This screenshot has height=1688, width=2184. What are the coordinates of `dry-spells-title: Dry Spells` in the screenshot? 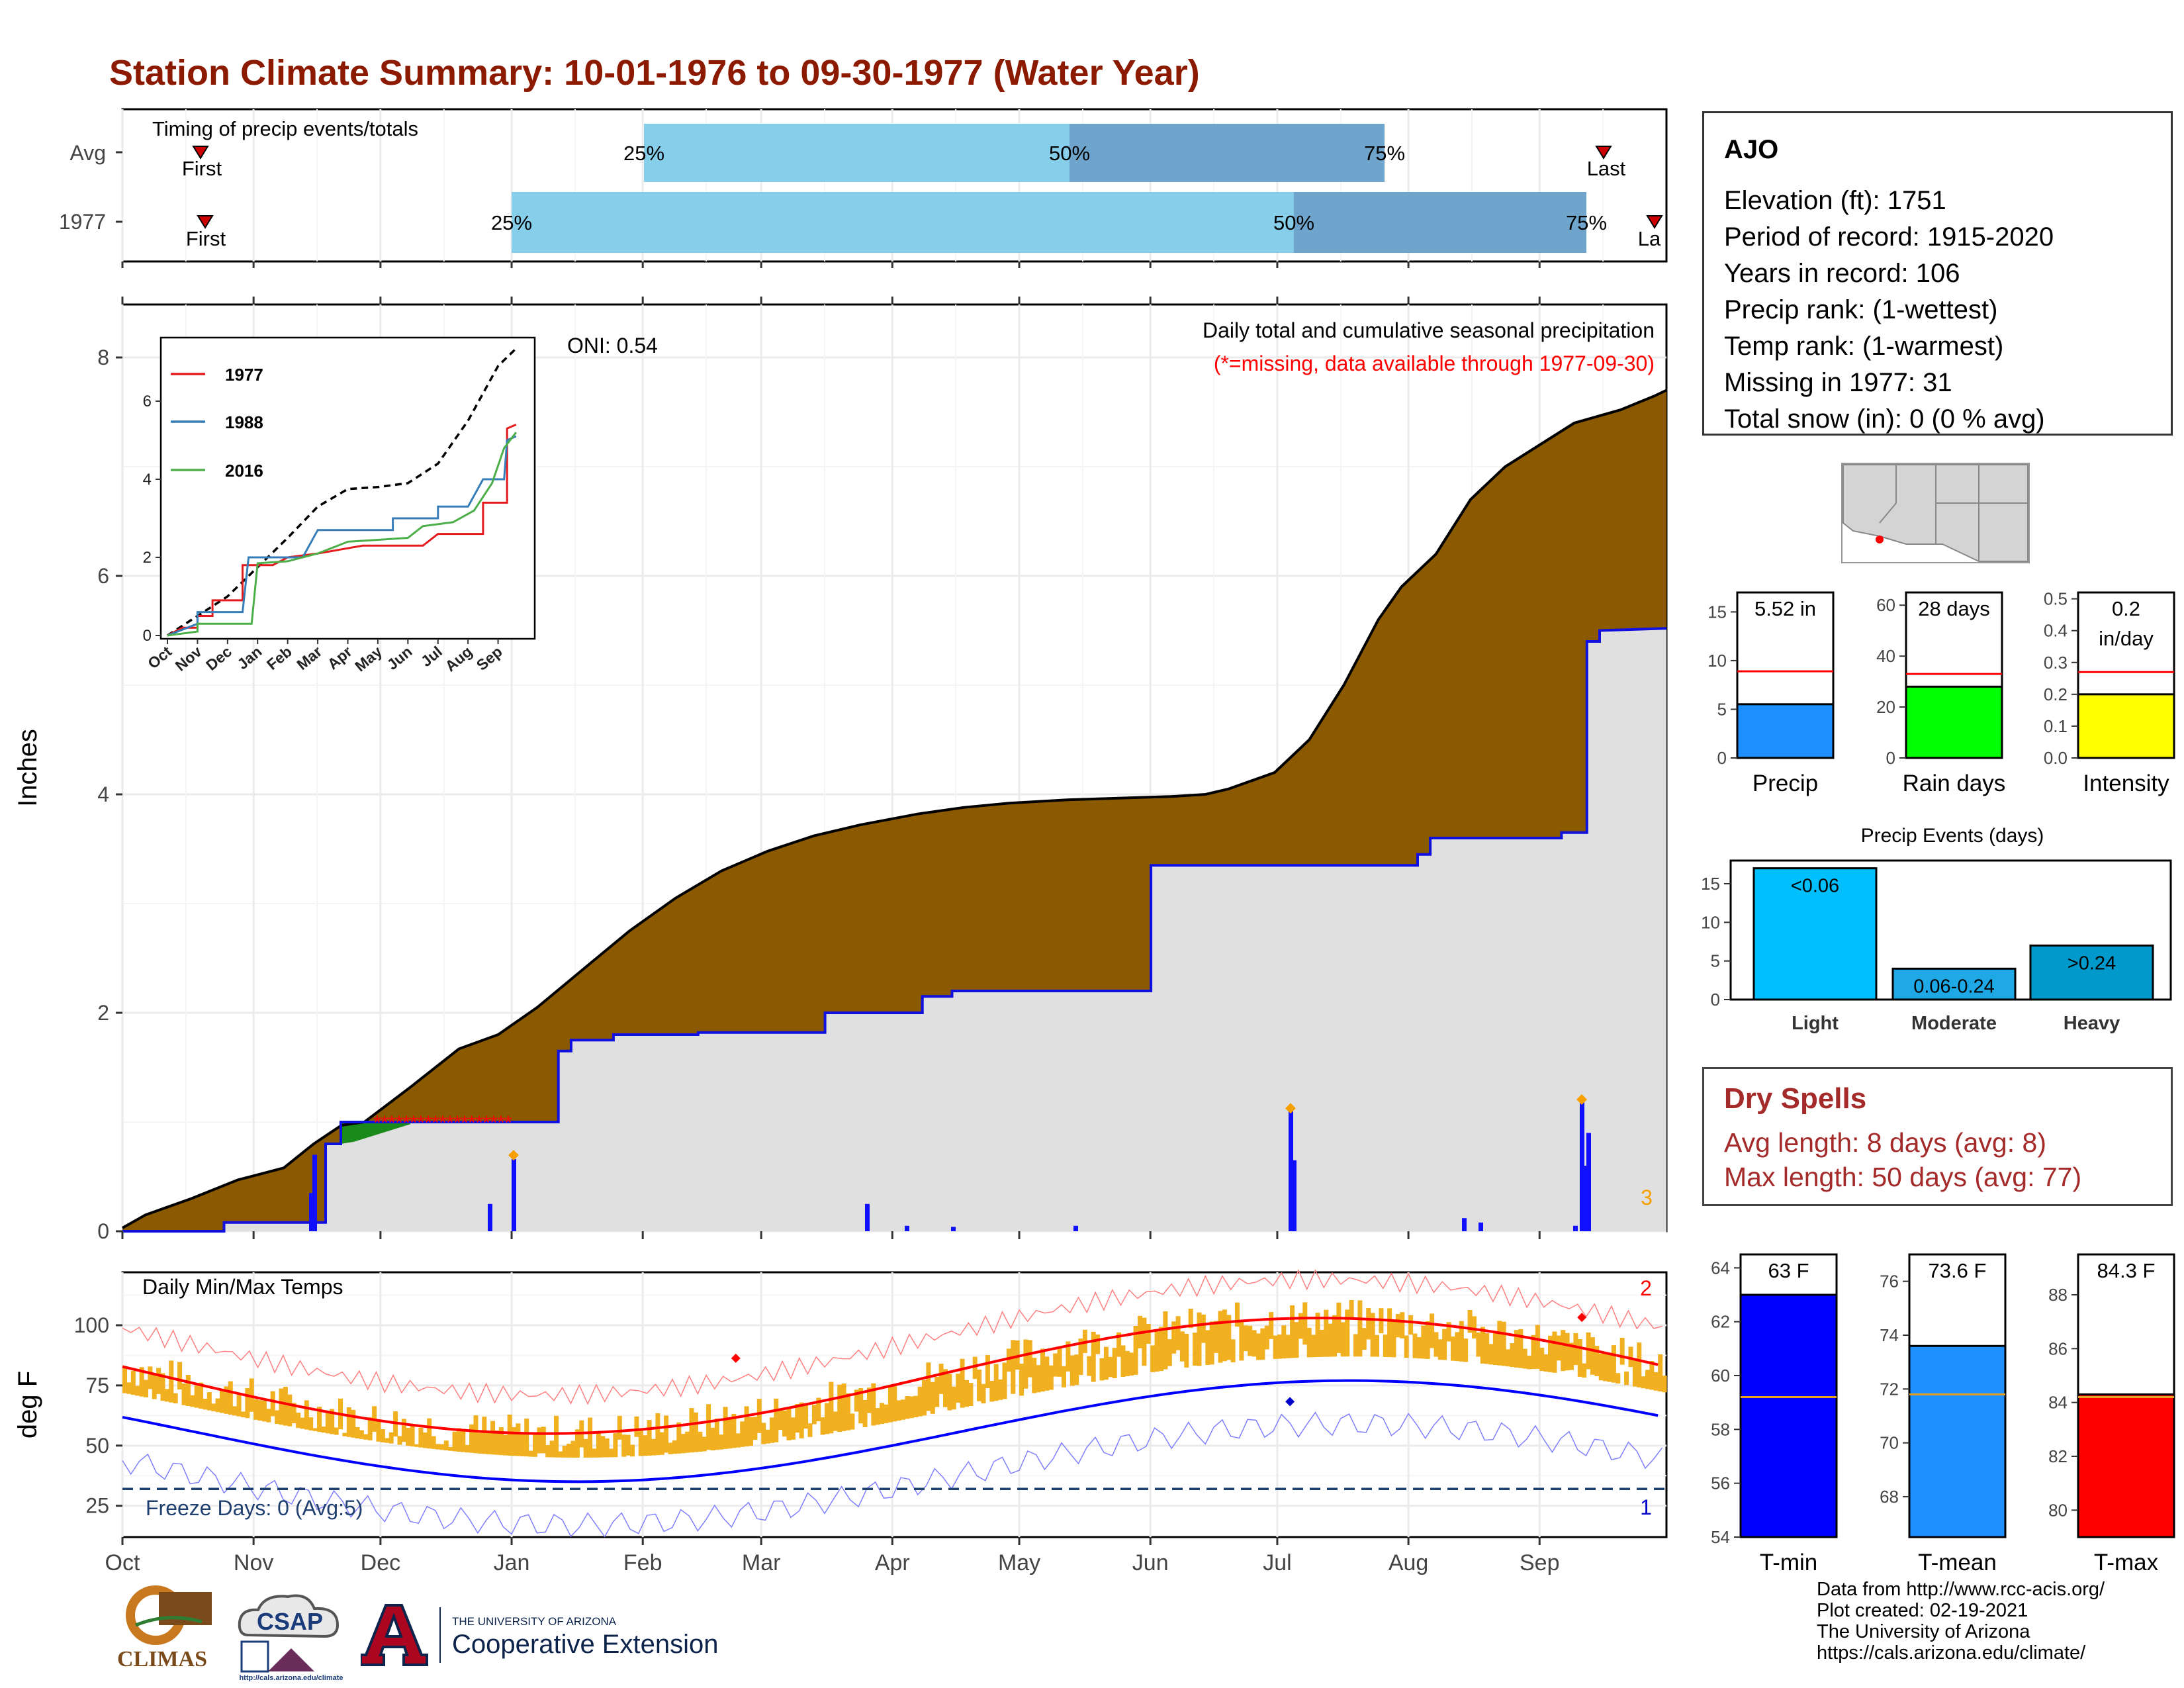 It's located at (1795, 1098).